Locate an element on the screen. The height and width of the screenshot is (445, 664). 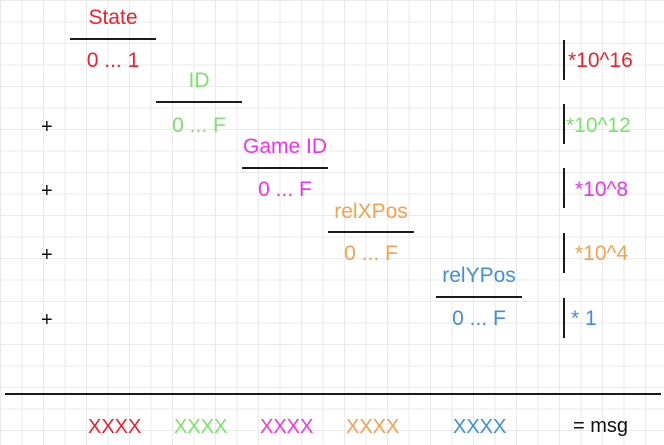
result-segment-state: XXXX is located at coordinates (115, 427).